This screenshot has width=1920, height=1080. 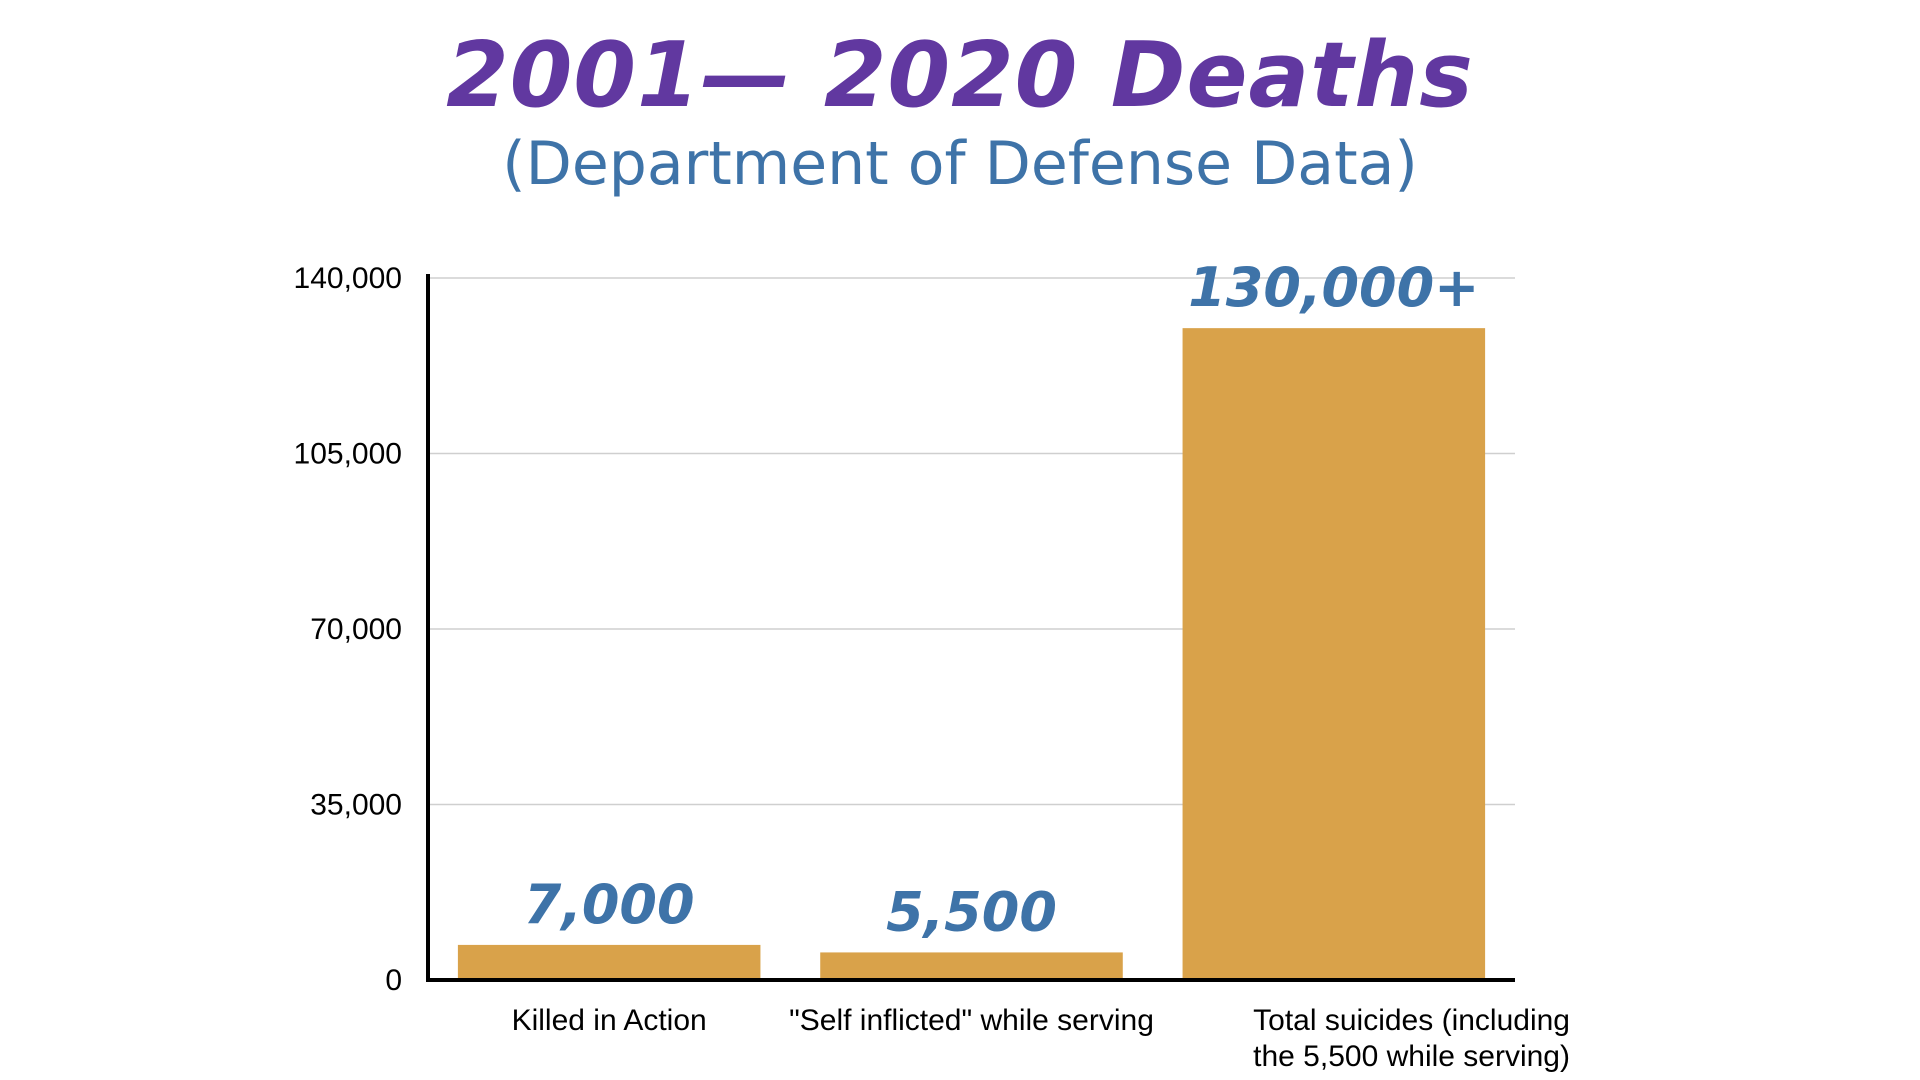 I want to click on y-tick-label: 140,000, so click(x=348, y=278).